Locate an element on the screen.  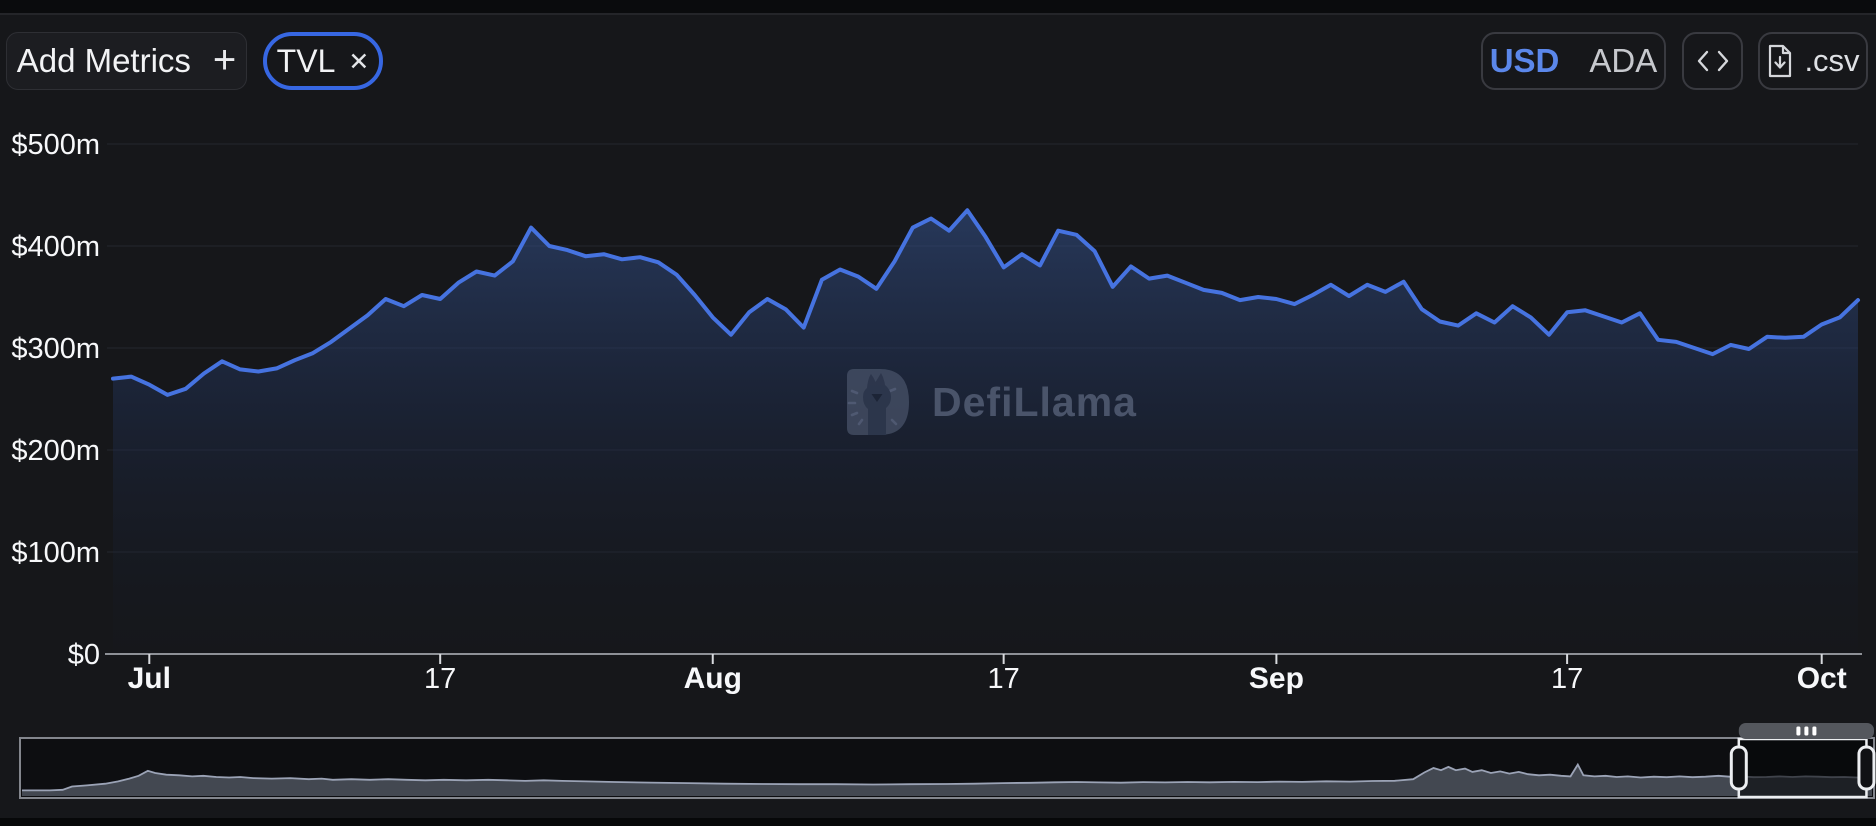
y-axis-label: $400m is located at coordinates (55, 247).